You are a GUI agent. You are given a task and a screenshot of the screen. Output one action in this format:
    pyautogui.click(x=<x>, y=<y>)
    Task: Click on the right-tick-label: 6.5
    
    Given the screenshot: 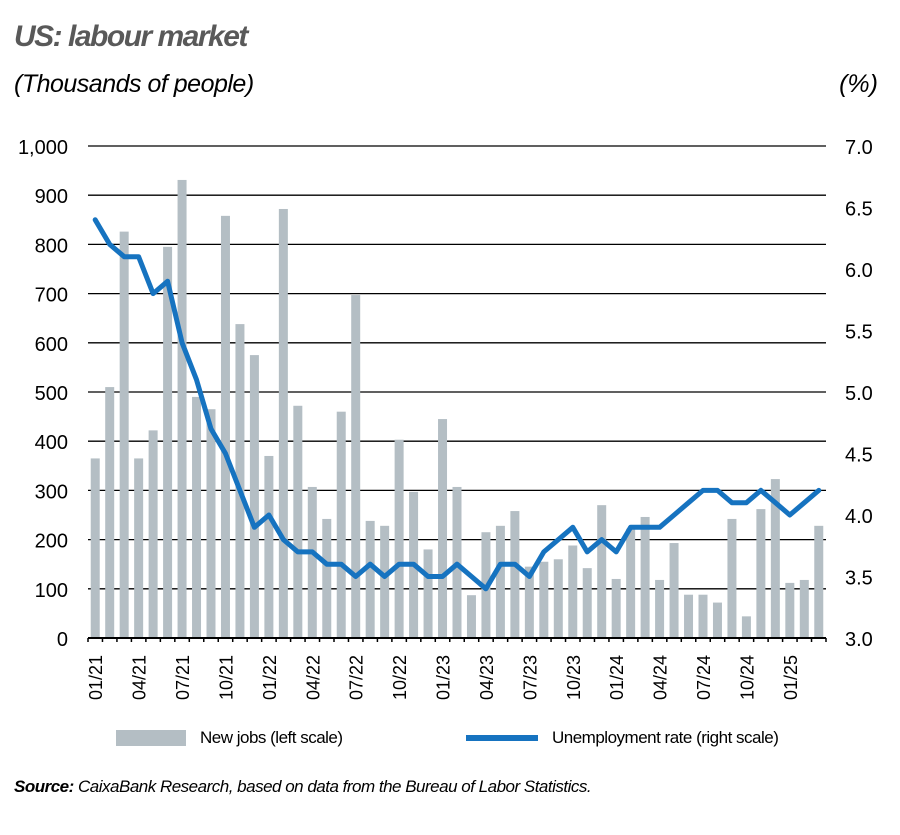 What is the action you would take?
    pyautogui.click(x=859, y=210)
    